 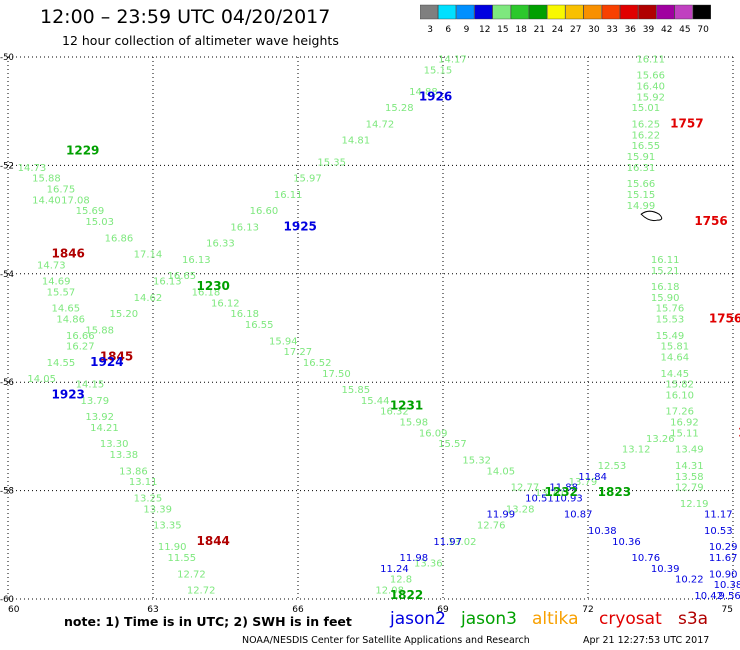 What do you see at coordinates (679, 385) in the screenshot?
I see `swh-value: 15.82` at bounding box center [679, 385].